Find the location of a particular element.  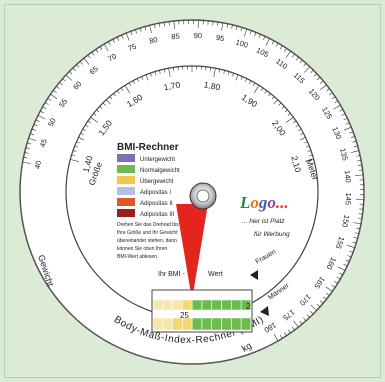

legend-label: Normalgewicht is located at coordinates (160, 171).